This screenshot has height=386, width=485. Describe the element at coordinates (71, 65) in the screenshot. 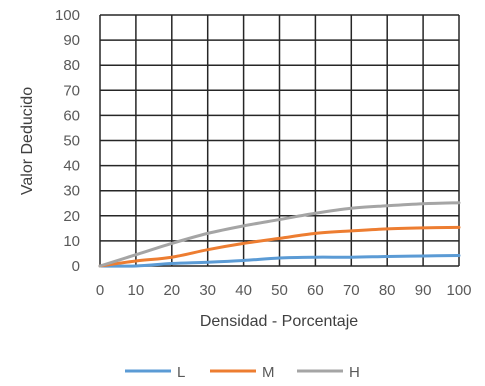

I see `y-tick-label: 80` at that location.